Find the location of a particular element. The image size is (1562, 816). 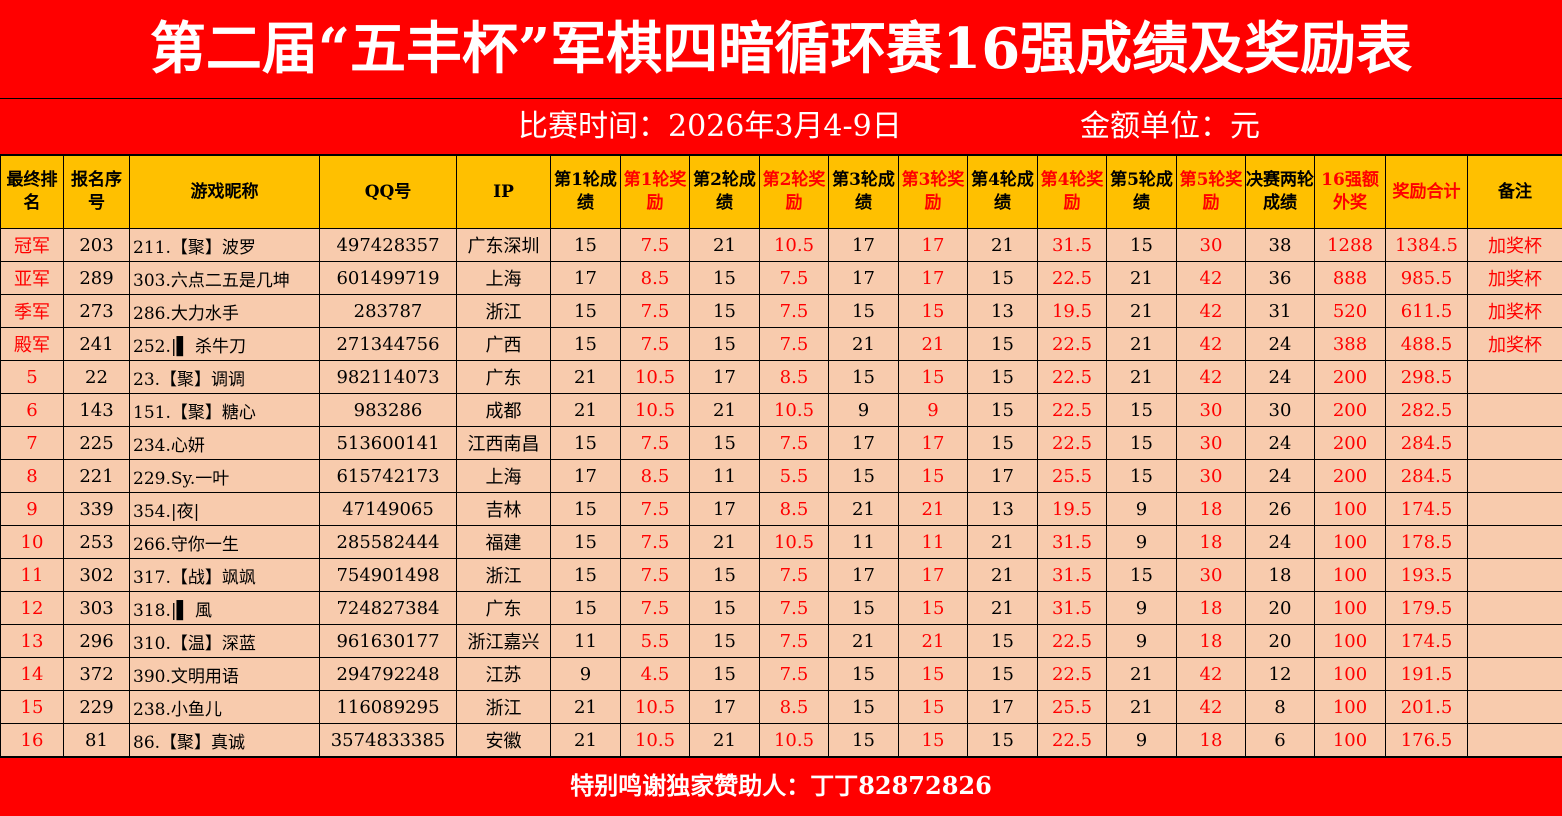

cell-top16-bonus: 100 is located at coordinates (1350, 542).